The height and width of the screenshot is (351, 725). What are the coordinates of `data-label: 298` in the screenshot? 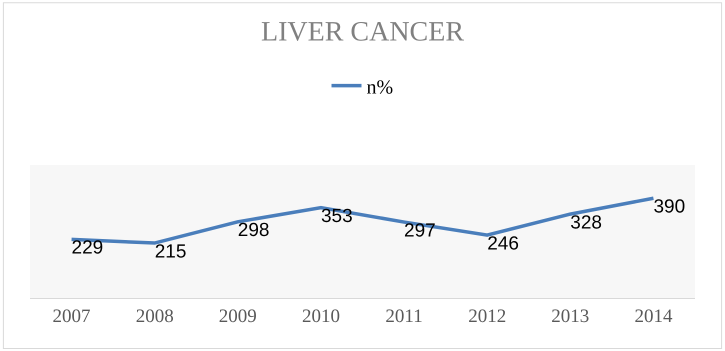 It's located at (254, 231).